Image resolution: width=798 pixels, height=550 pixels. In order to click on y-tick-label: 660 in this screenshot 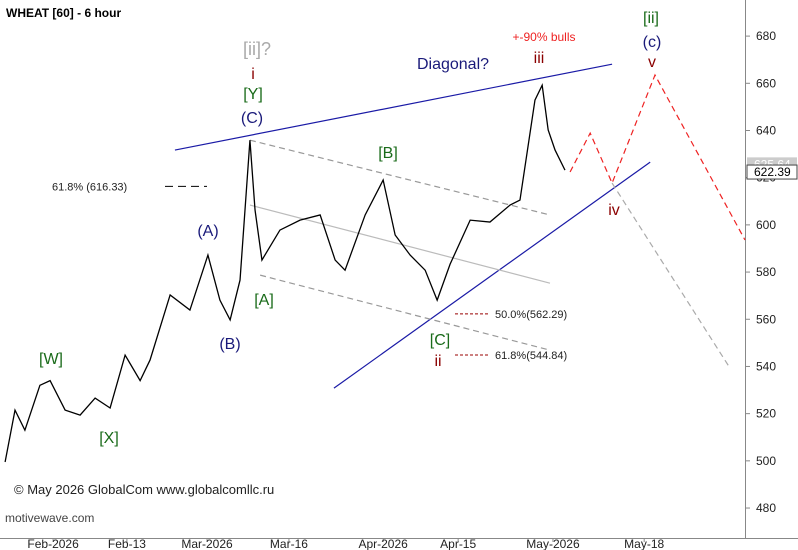, I will do `click(766, 83)`.